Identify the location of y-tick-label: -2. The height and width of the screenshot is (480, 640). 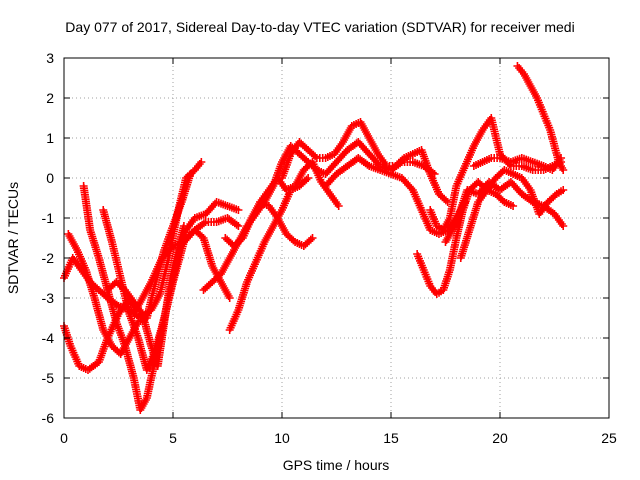
(48, 258).